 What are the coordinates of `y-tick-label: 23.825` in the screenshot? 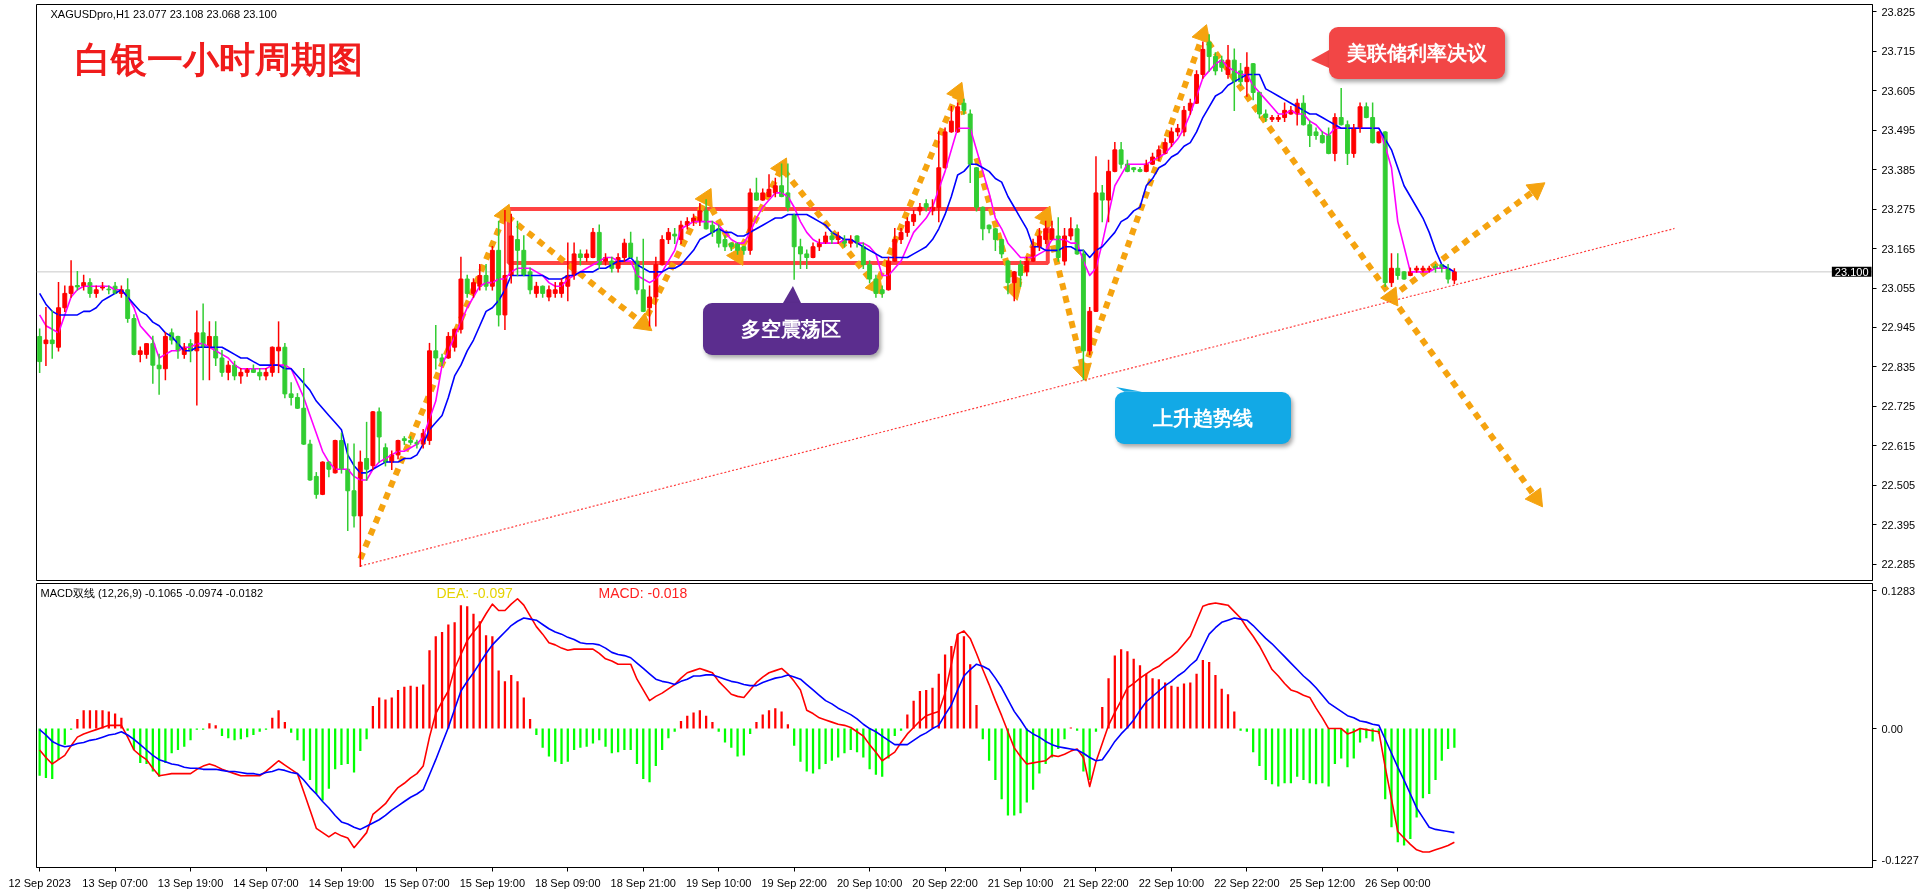 It's located at (1898, 11).